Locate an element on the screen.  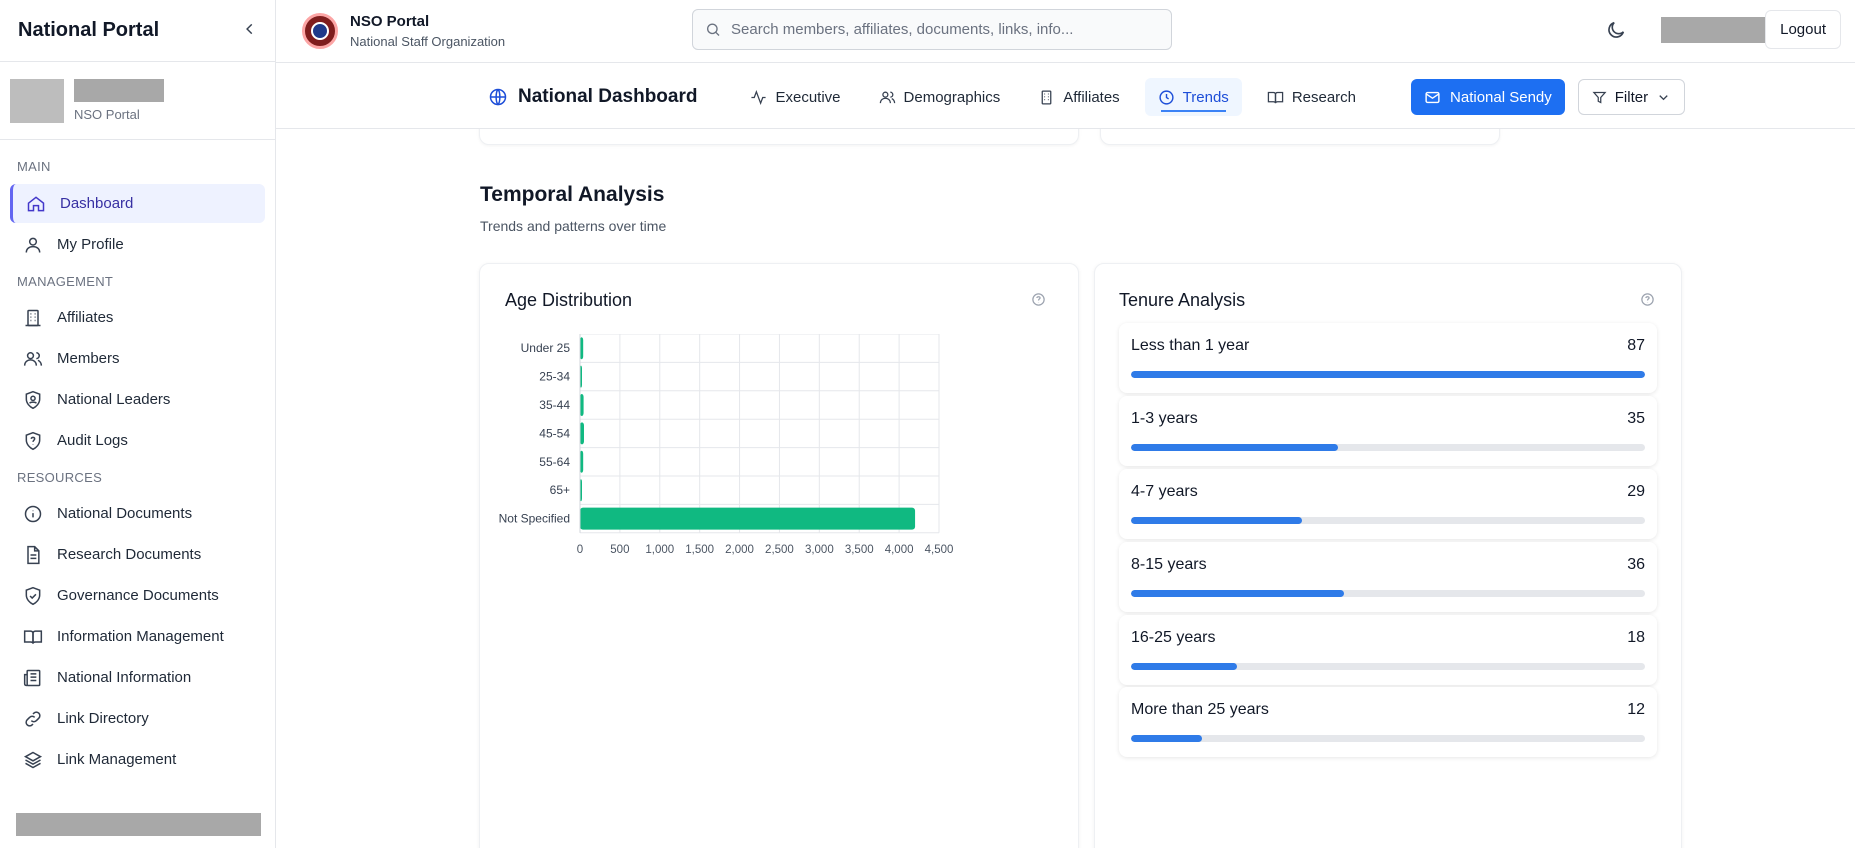
search-box is located at coordinates (932, 29).